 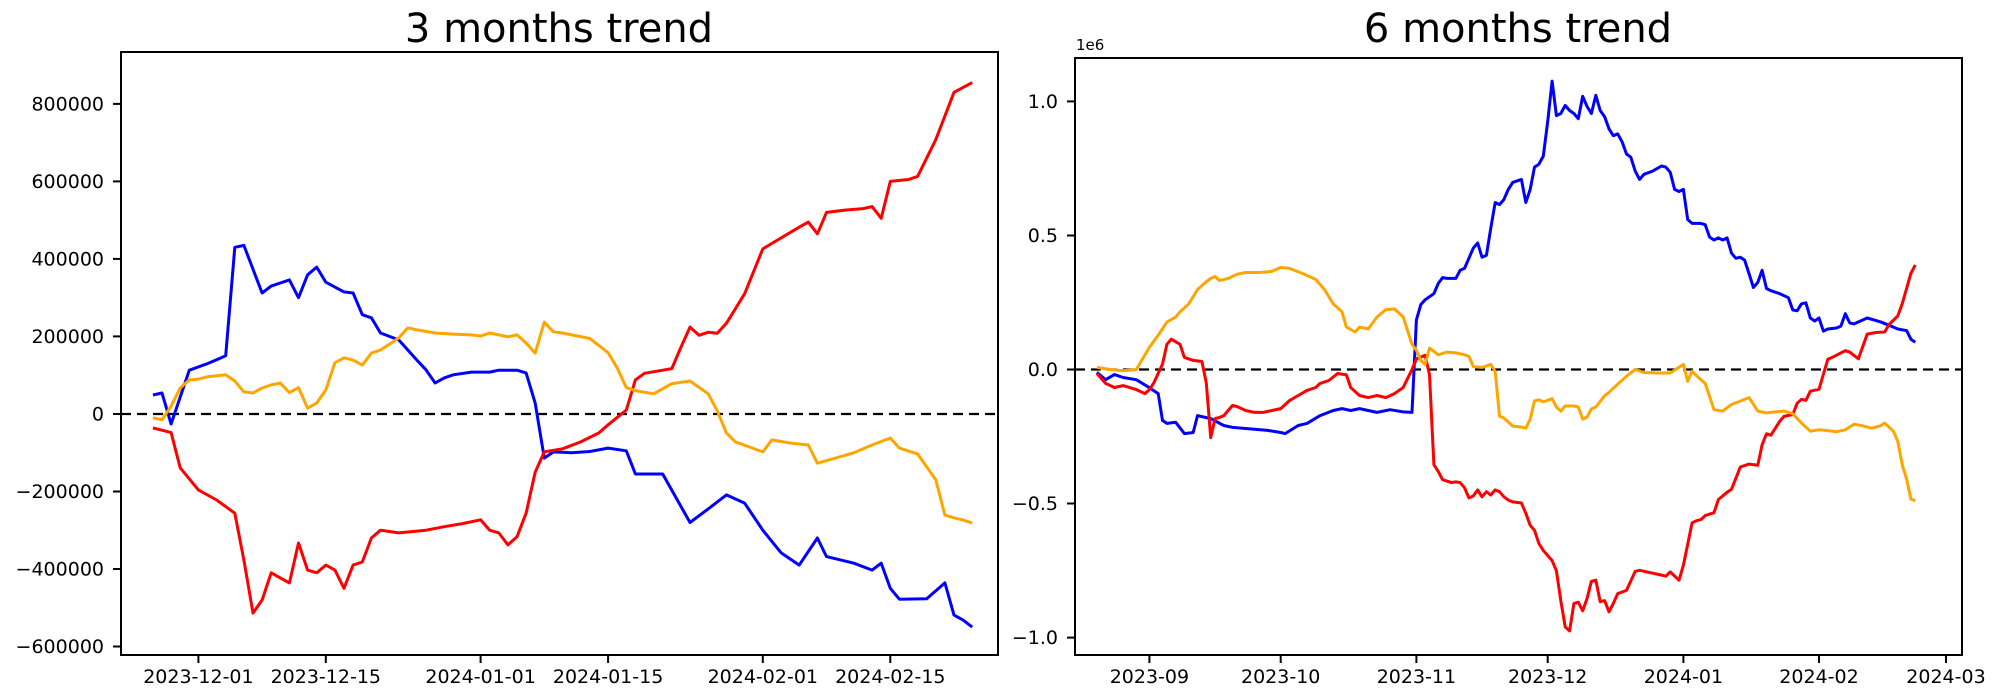 I want to click on x-tick-label: 2024-02-15, so click(x=890, y=677).